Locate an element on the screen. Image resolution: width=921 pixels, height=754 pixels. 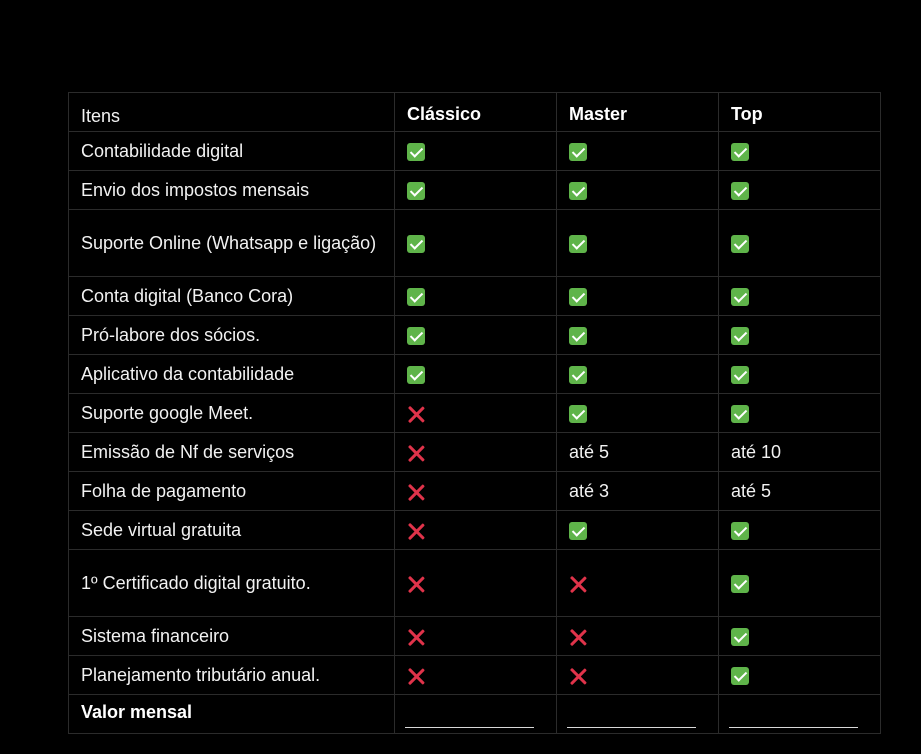
table-footer-row: Valor mensal is located at coordinates (474, 714).